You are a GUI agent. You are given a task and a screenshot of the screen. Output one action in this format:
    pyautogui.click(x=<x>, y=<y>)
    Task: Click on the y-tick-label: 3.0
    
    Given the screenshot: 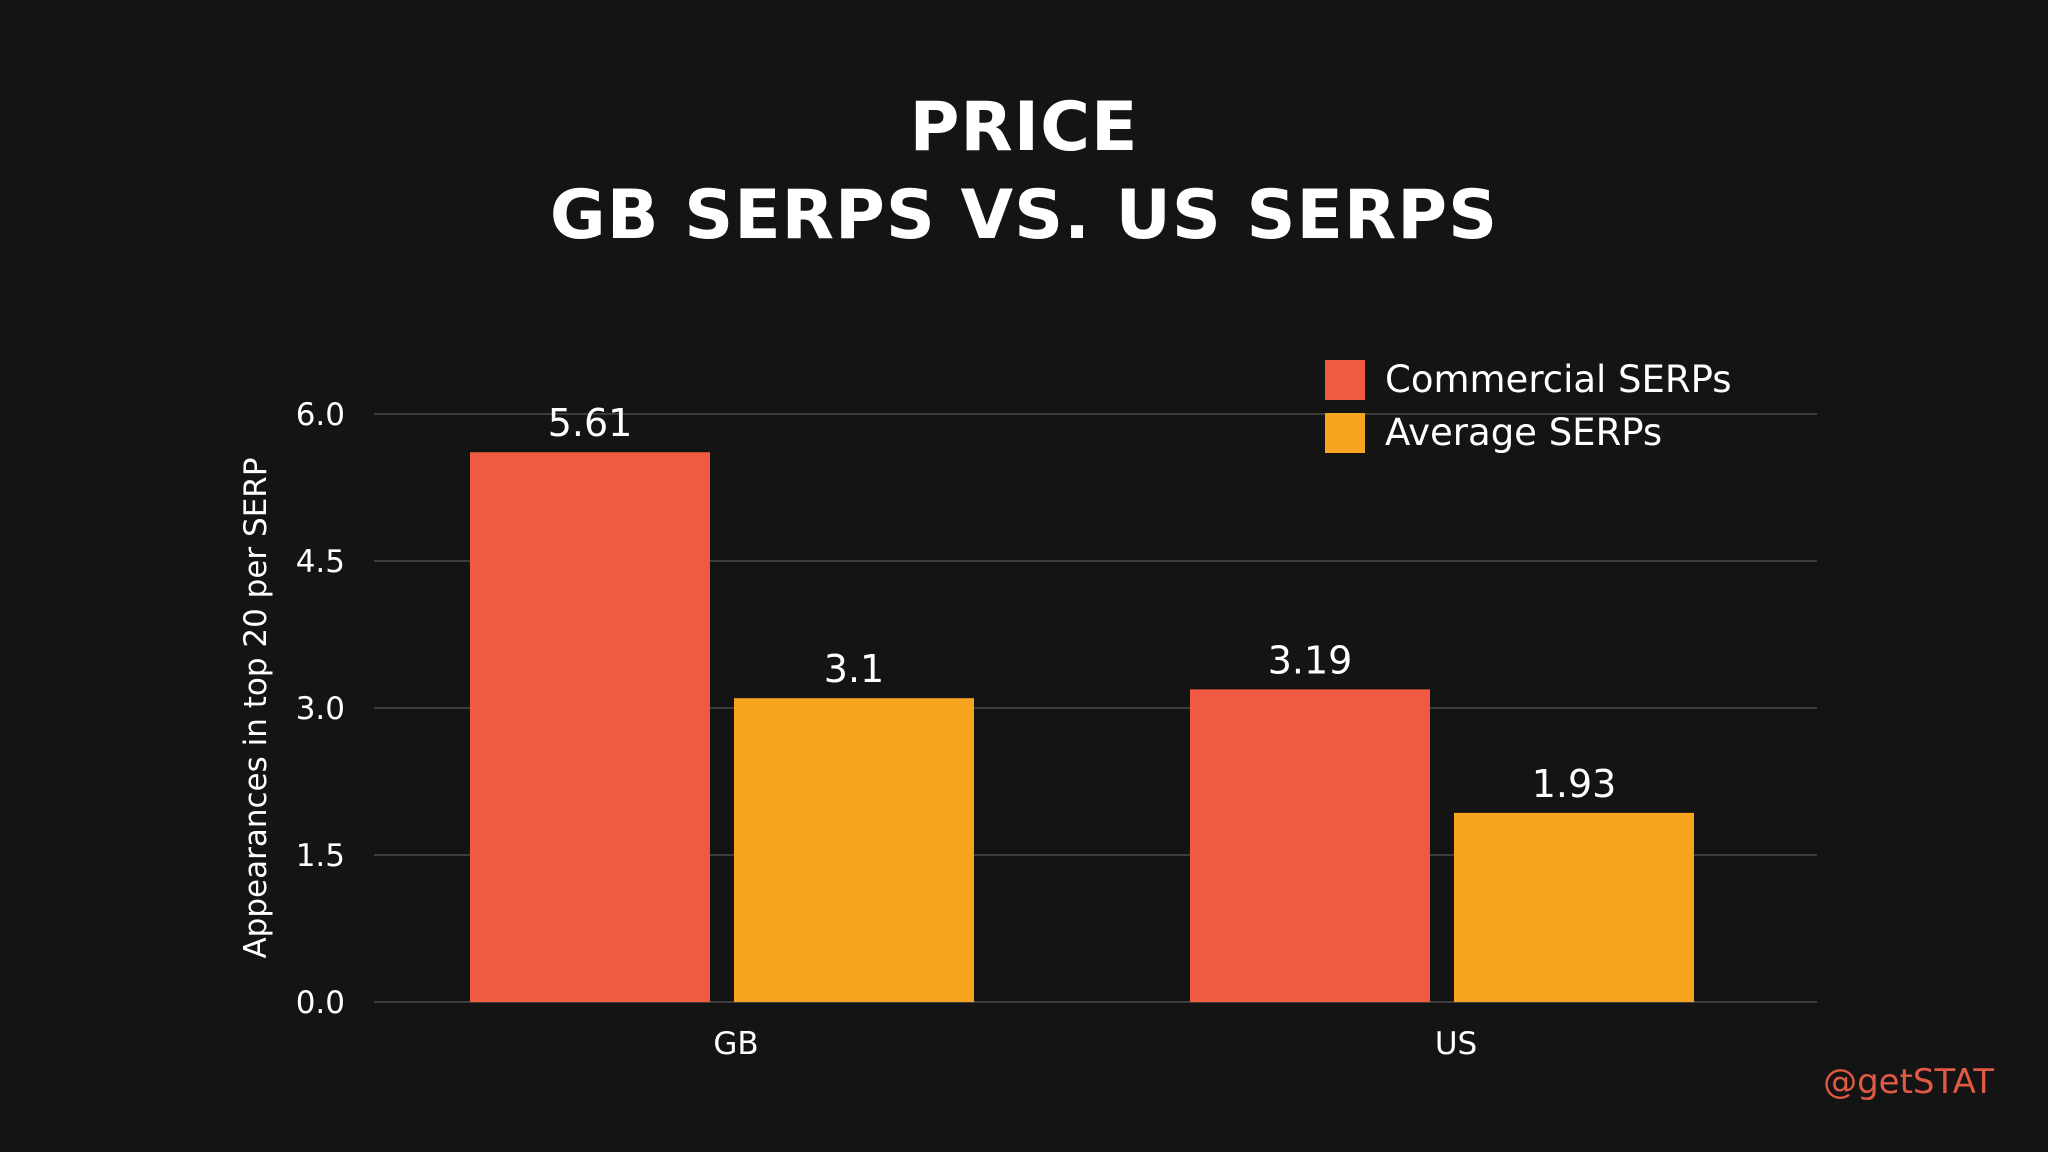 What is the action you would take?
    pyautogui.click(x=320, y=709)
    